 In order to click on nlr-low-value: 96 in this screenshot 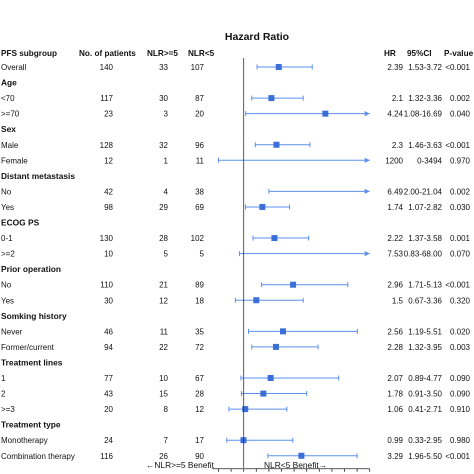, I will do `click(199, 145)`.